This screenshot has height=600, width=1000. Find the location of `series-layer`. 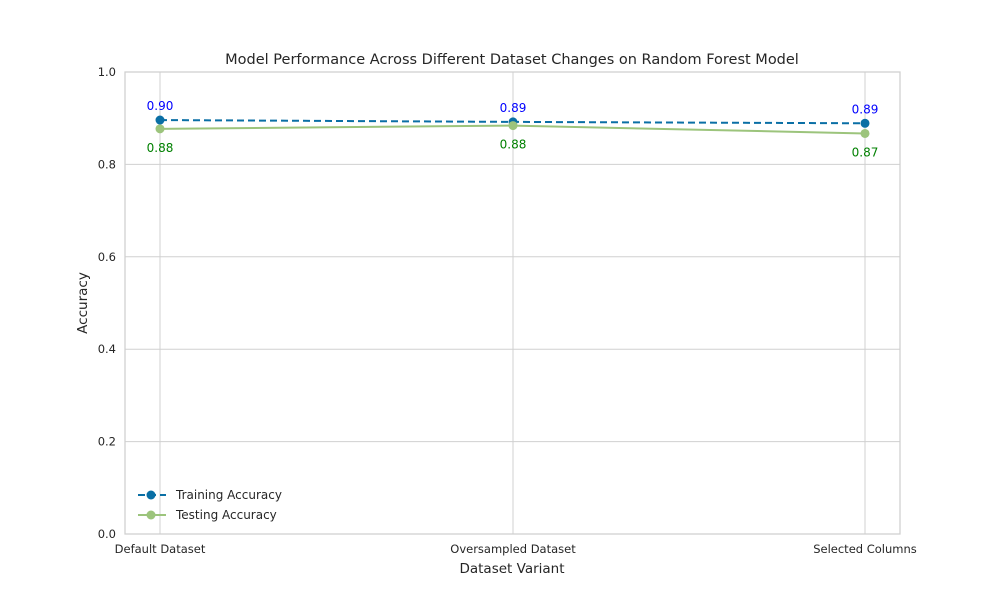

series-layer is located at coordinates (512, 126).